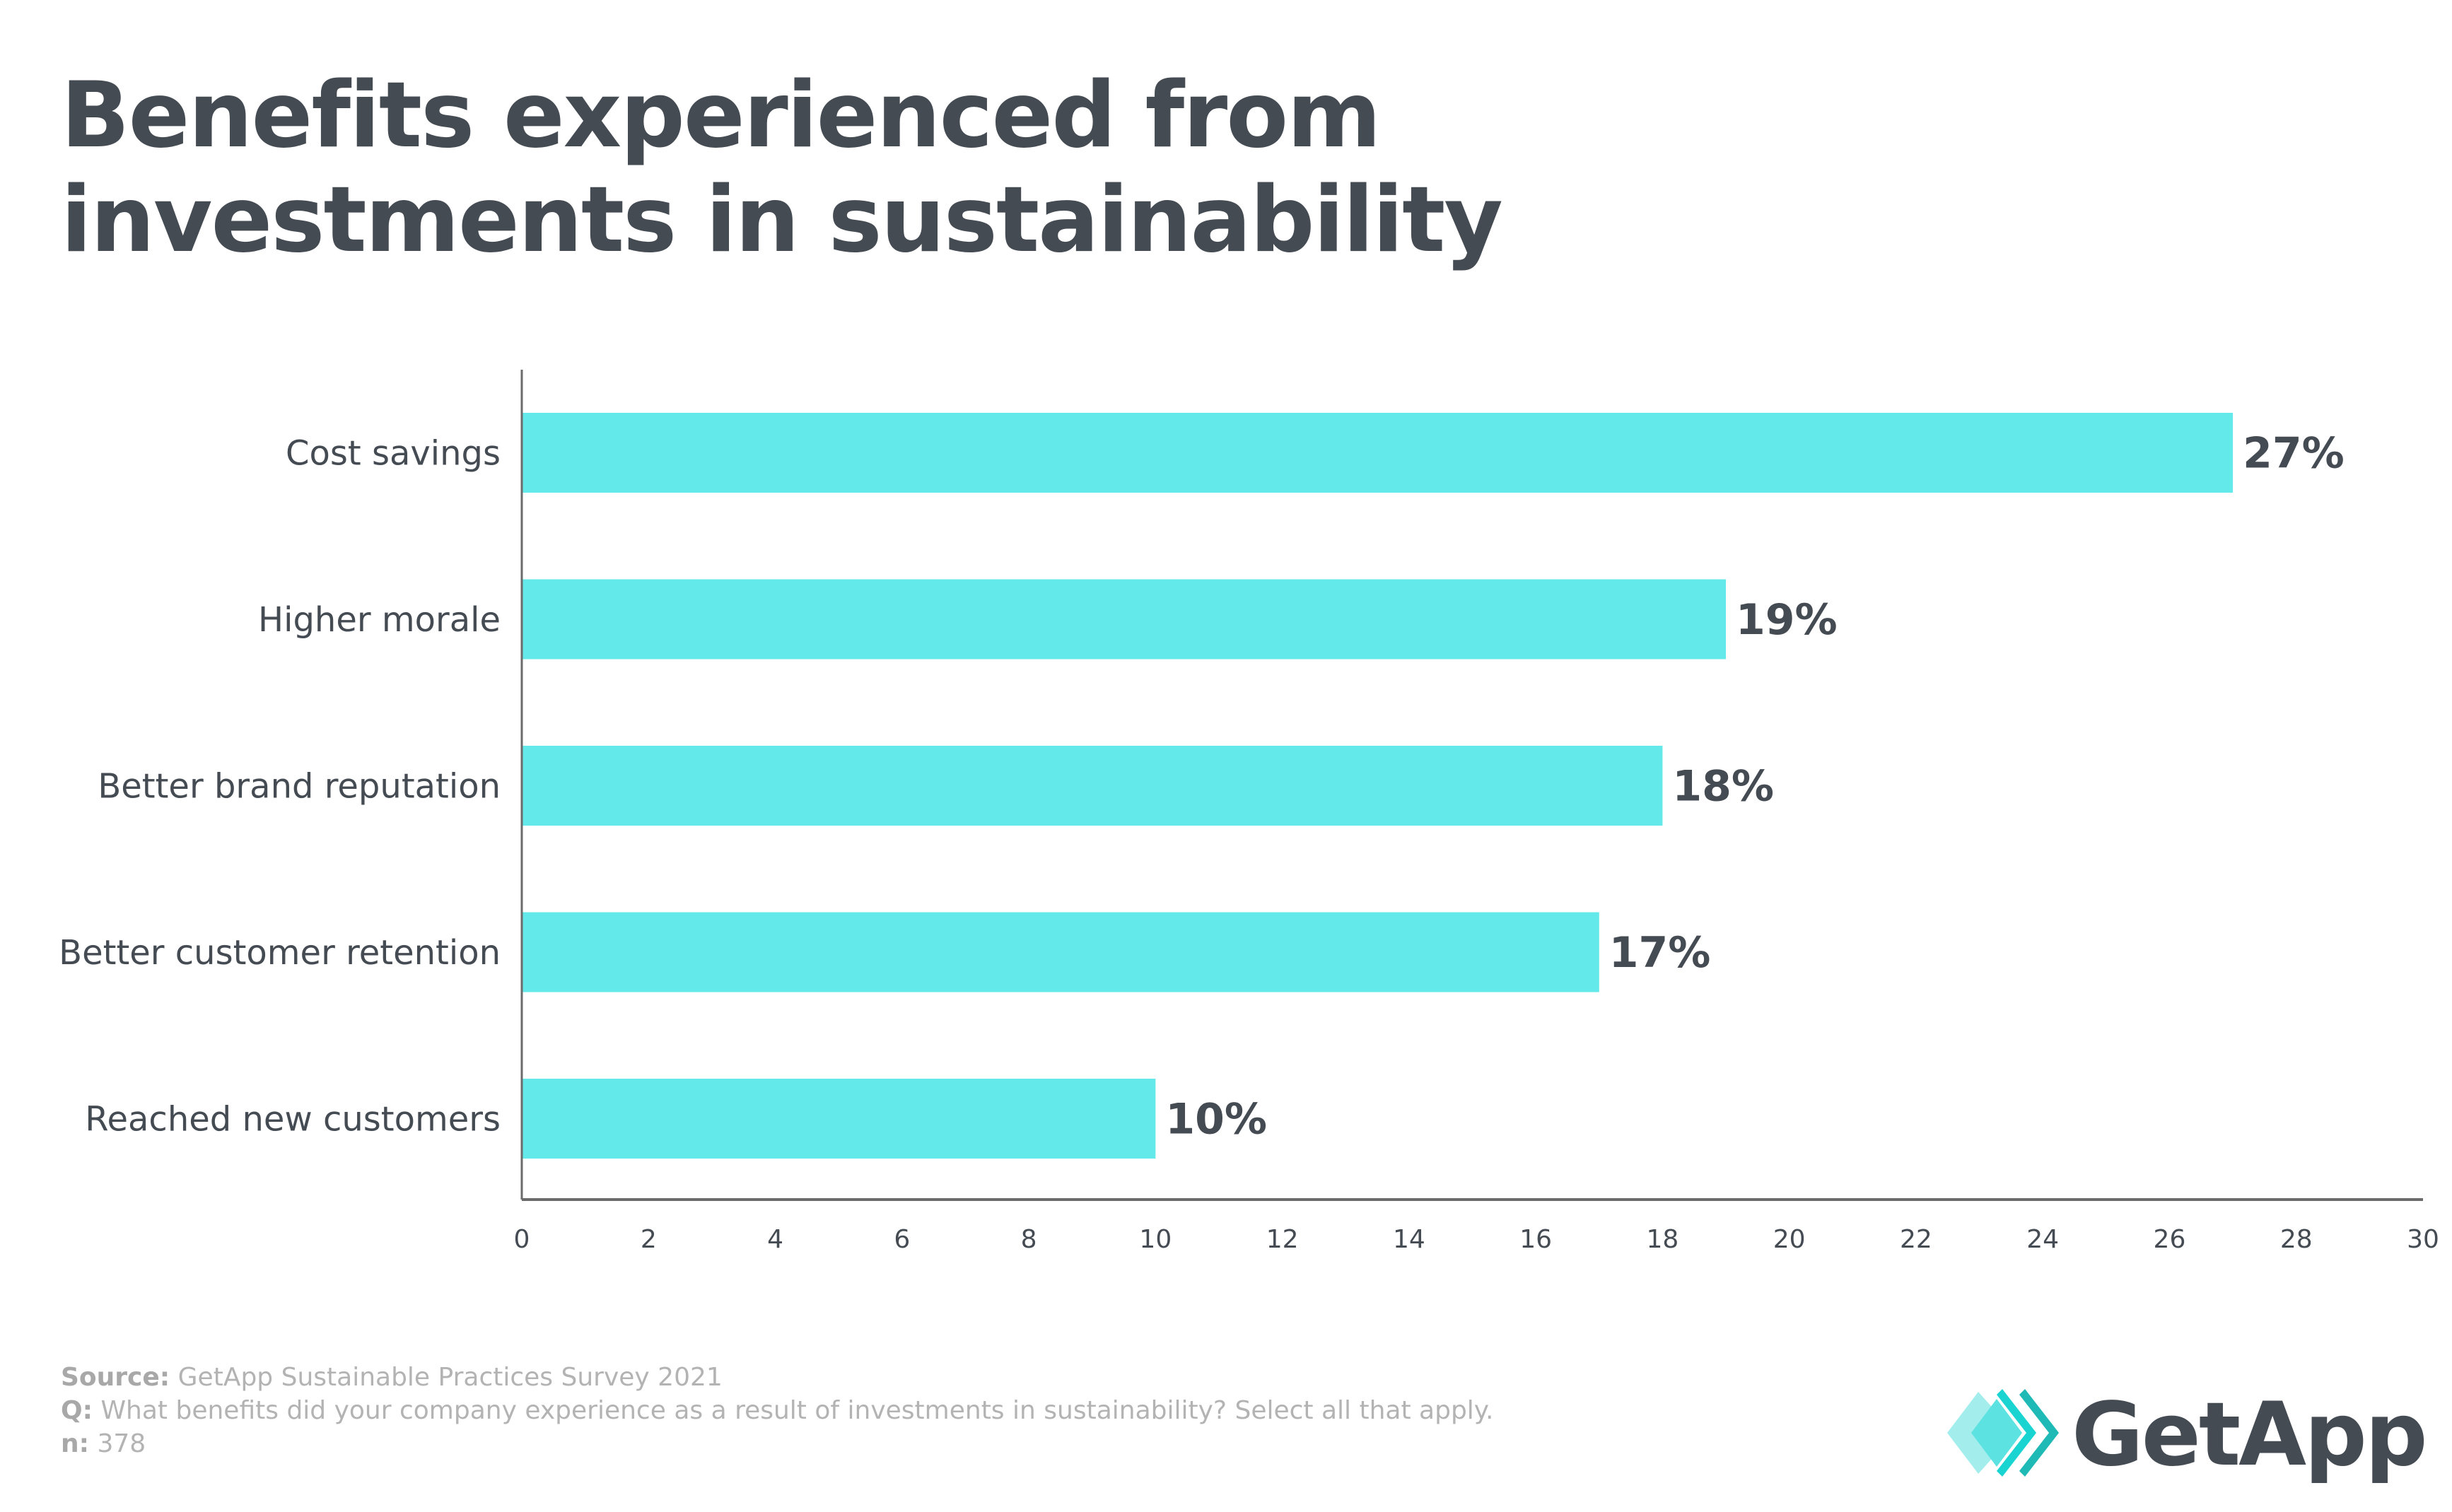  I want to click on category-label: Higher morale, so click(379, 620).